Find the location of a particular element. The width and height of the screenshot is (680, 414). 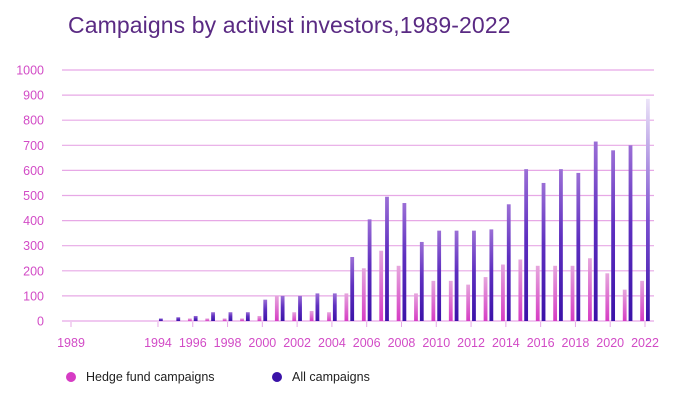

x-tick-label-2018: 2018 is located at coordinates (576, 343).